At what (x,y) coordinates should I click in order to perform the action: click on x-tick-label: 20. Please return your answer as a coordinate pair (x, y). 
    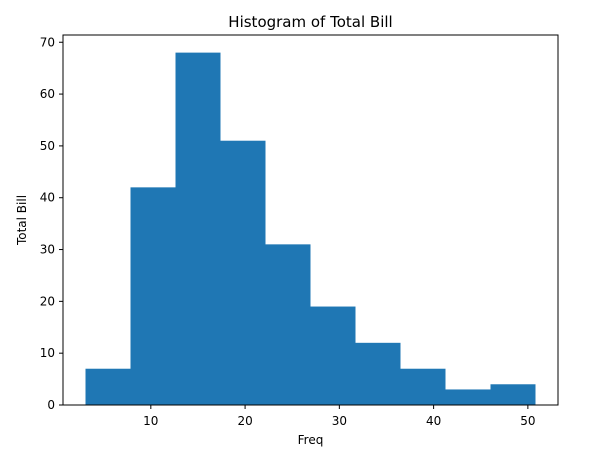
    Looking at the image, I should click on (244, 421).